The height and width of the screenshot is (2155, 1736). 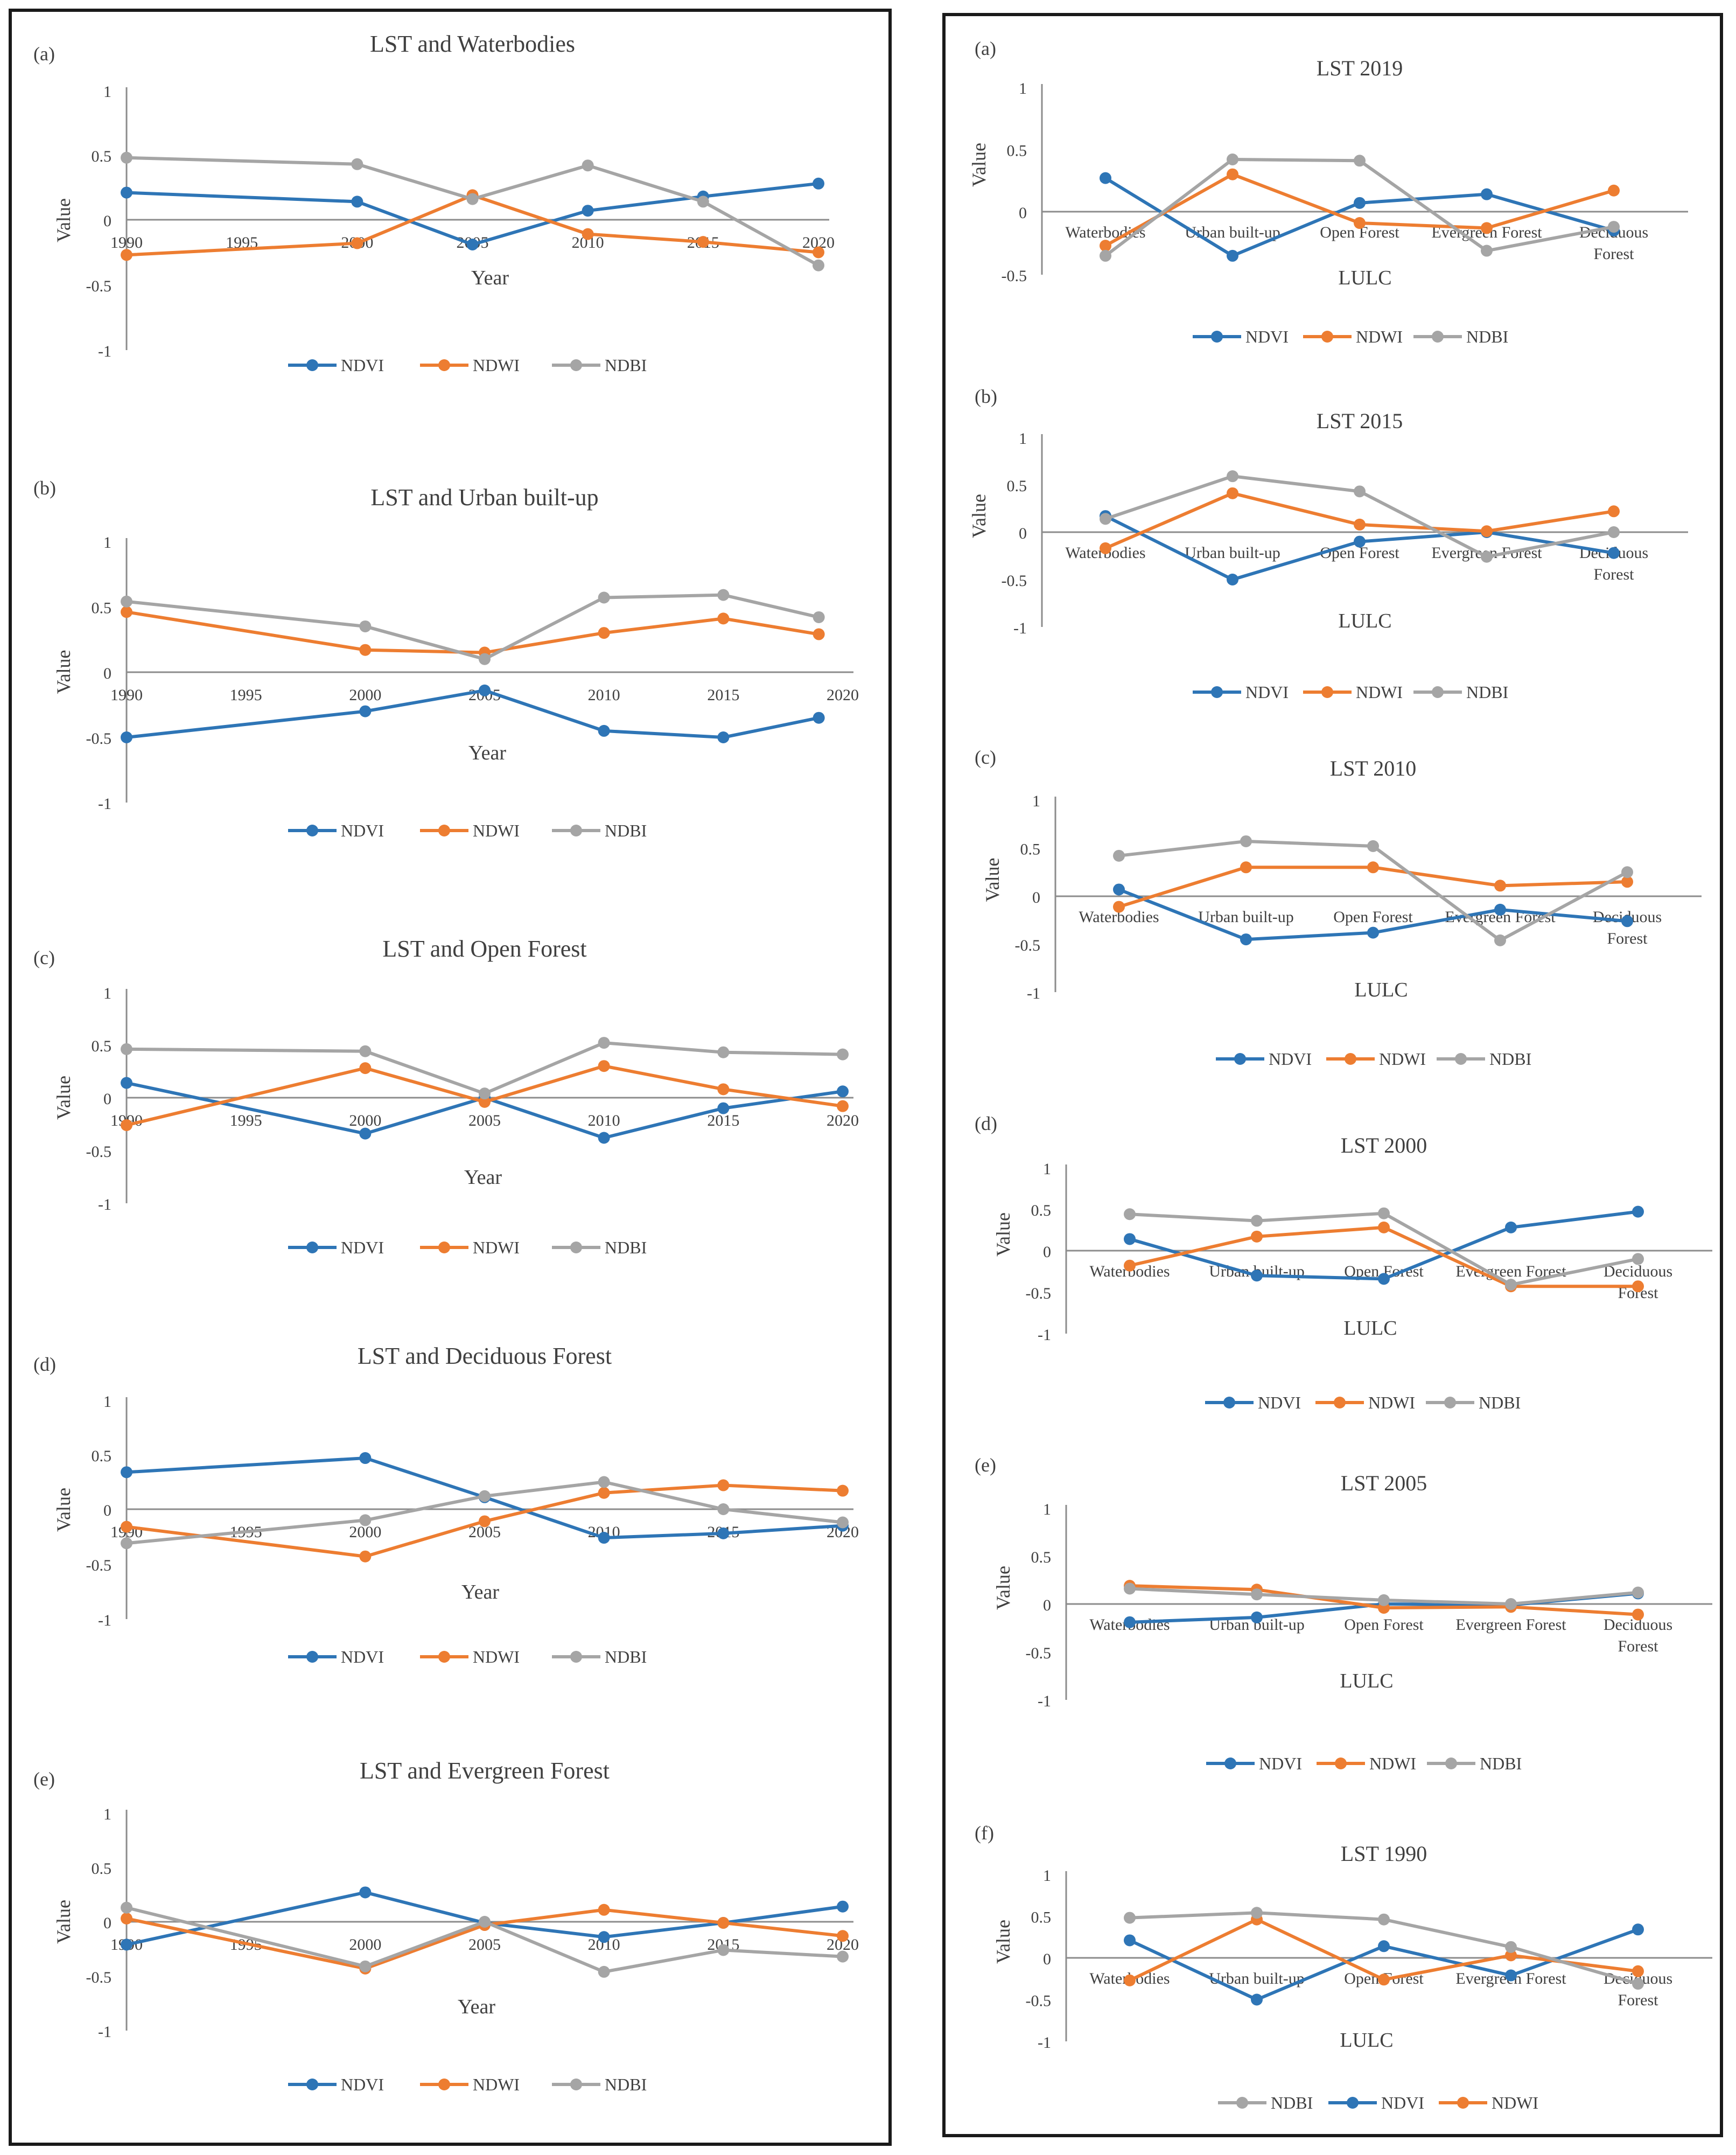 I want to click on x-tick-label: 2020, so click(x=843, y=695).